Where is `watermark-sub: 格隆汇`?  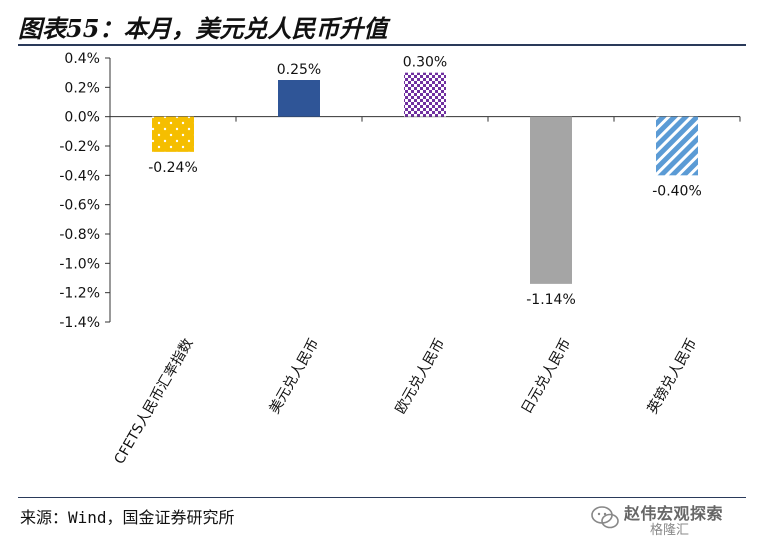
watermark-sub: 格隆汇 is located at coordinates (670, 530).